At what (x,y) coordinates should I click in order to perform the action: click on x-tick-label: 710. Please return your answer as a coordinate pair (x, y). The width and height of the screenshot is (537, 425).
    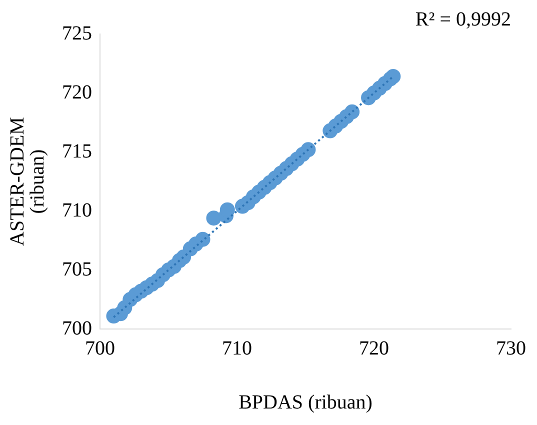
    Looking at the image, I should click on (237, 348).